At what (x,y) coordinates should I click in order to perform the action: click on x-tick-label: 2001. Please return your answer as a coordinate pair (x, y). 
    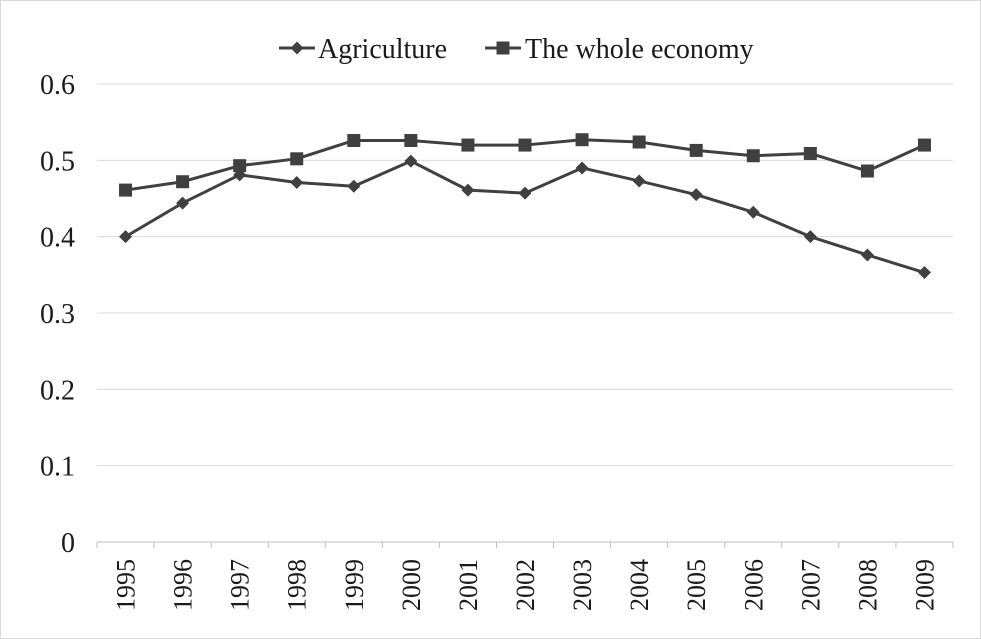
    Looking at the image, I should click on (468, 585).